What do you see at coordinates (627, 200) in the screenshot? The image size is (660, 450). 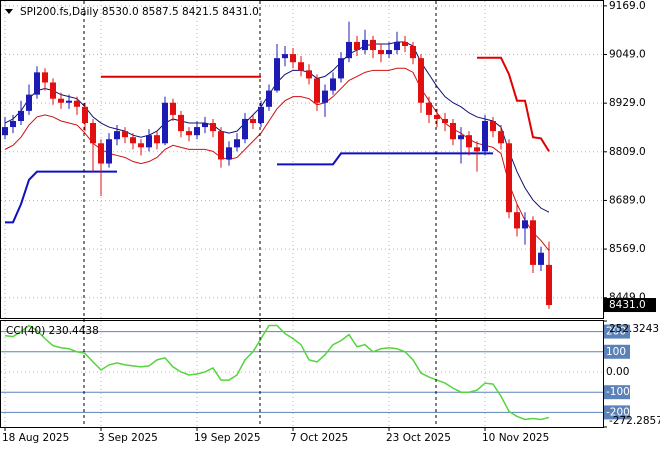 I see `y-tick-label: 8689.0` at bounding box center [627, 200].